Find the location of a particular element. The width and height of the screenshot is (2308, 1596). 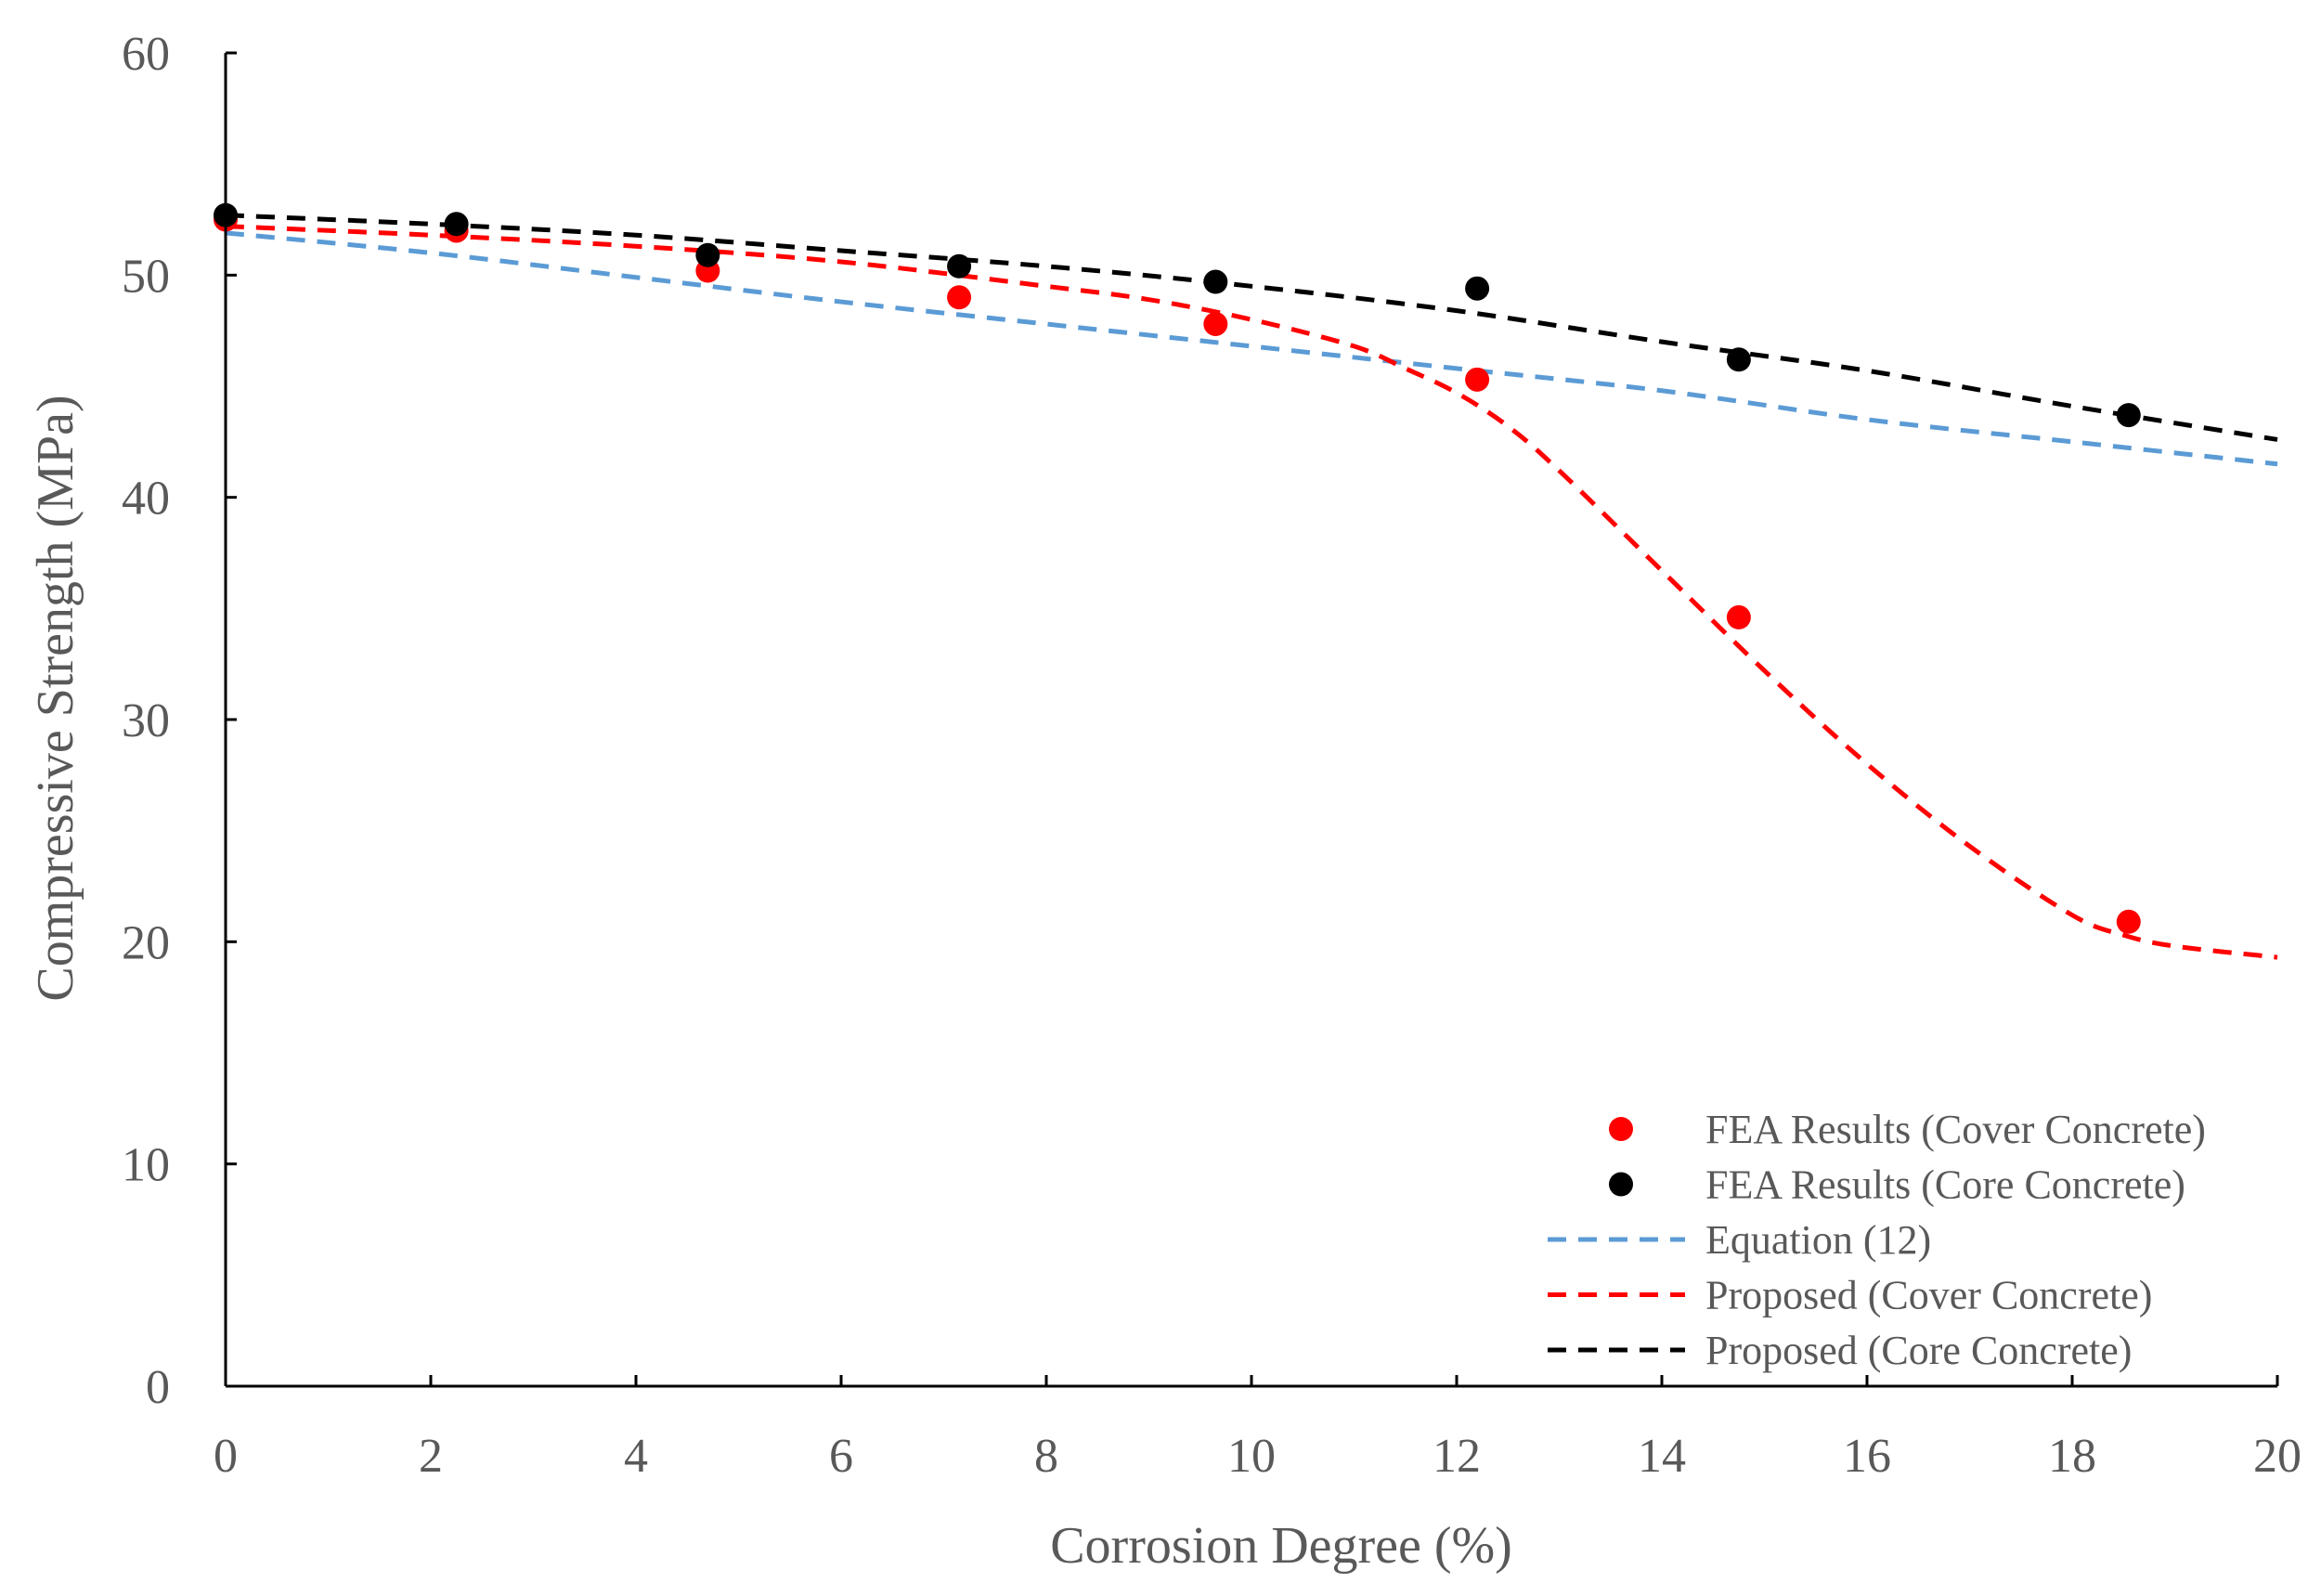

x-tick-label: 2 is located at coordinates (431, 1456).